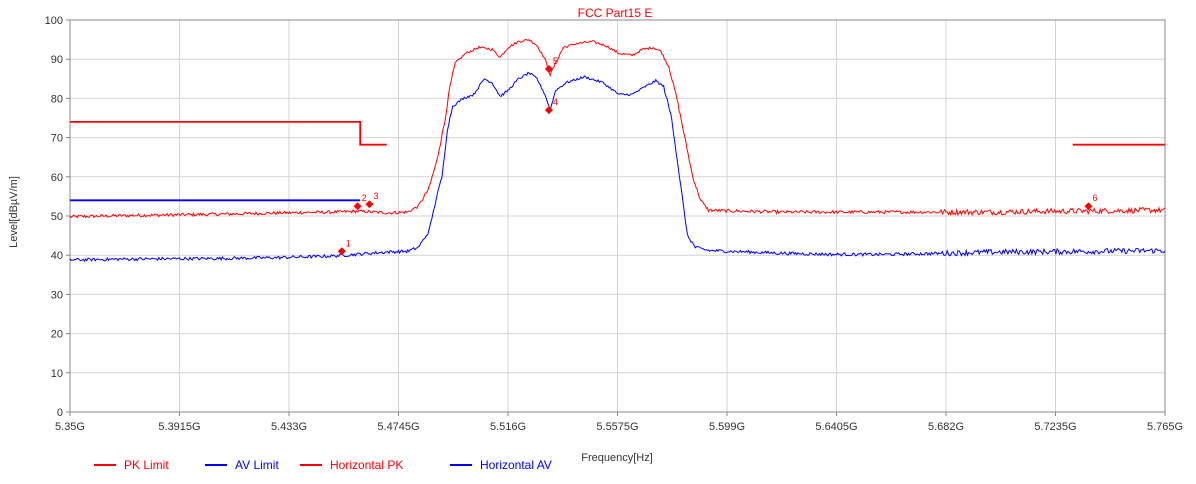  I want to click on x-tick-label: 5.599G, so click(727, 427).